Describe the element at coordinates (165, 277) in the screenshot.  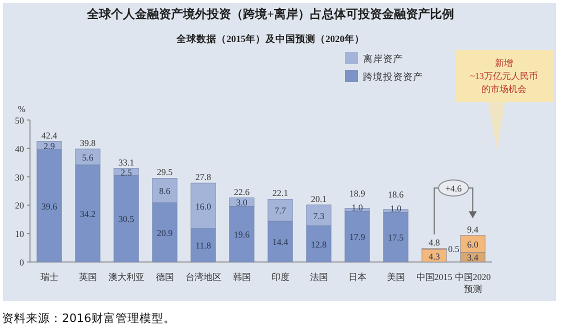
I see `x-tick-label: 德国` at that location.